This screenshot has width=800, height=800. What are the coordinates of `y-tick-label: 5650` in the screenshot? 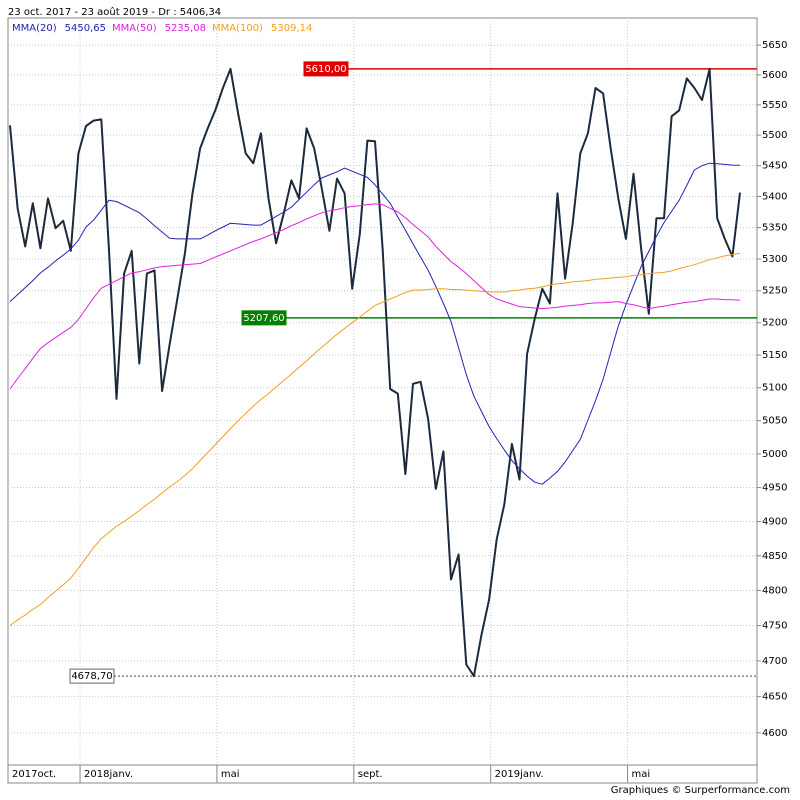 It's located at (774, 45).